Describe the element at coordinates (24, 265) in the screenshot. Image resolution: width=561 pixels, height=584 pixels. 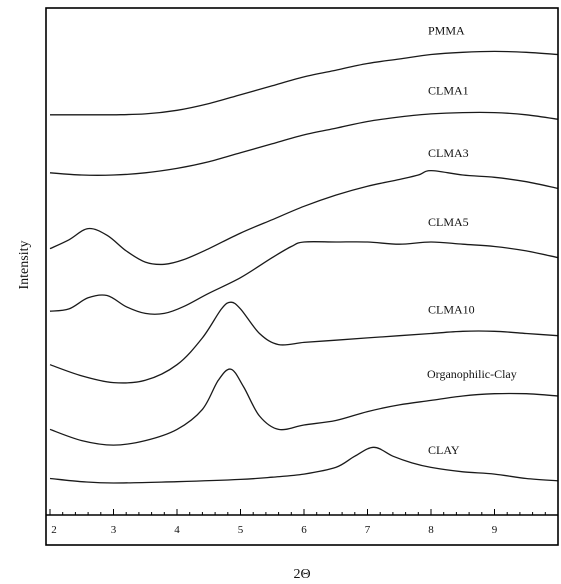
I see `y-axis-label: Intensity` at that location.